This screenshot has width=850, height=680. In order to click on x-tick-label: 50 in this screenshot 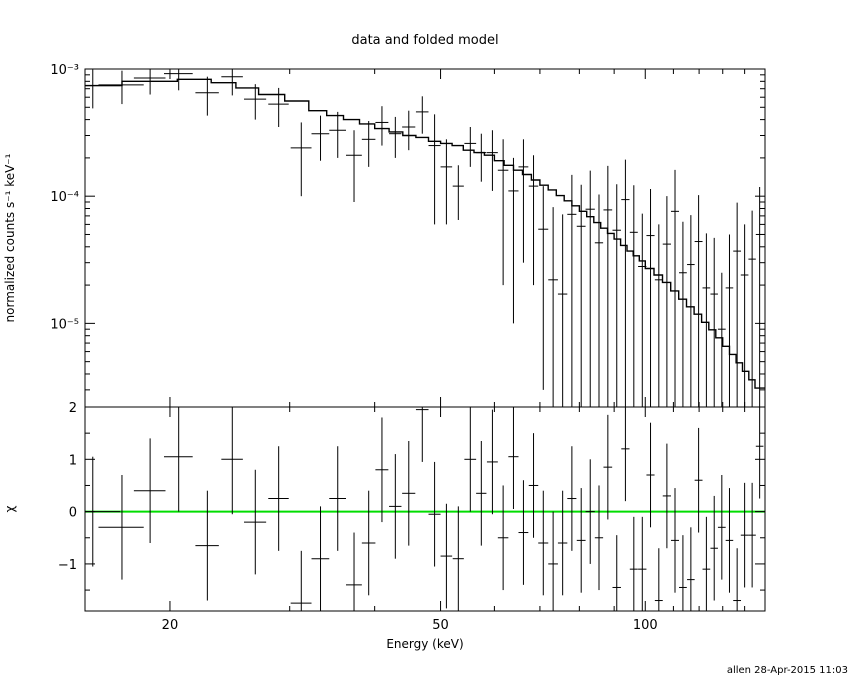, I will do `click(440, 625)`.